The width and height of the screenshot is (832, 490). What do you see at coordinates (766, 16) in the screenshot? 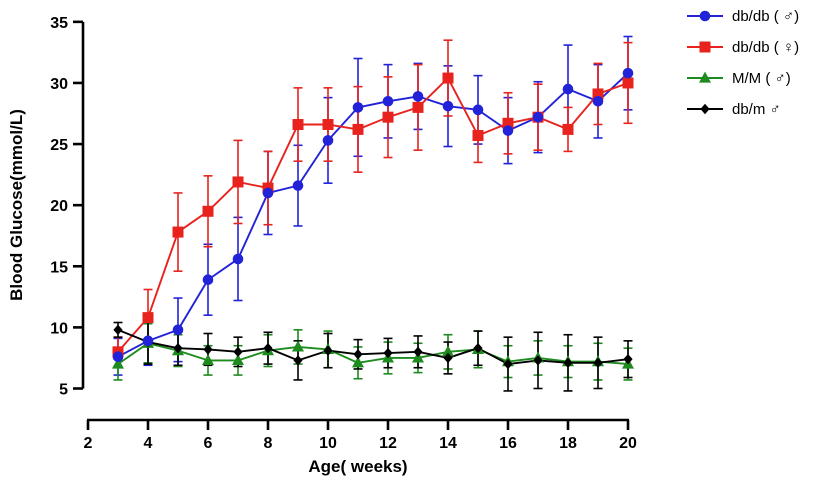
I see `legend-label-db-db-male: db/db ( ♂)` at bounding box center [766, 16].